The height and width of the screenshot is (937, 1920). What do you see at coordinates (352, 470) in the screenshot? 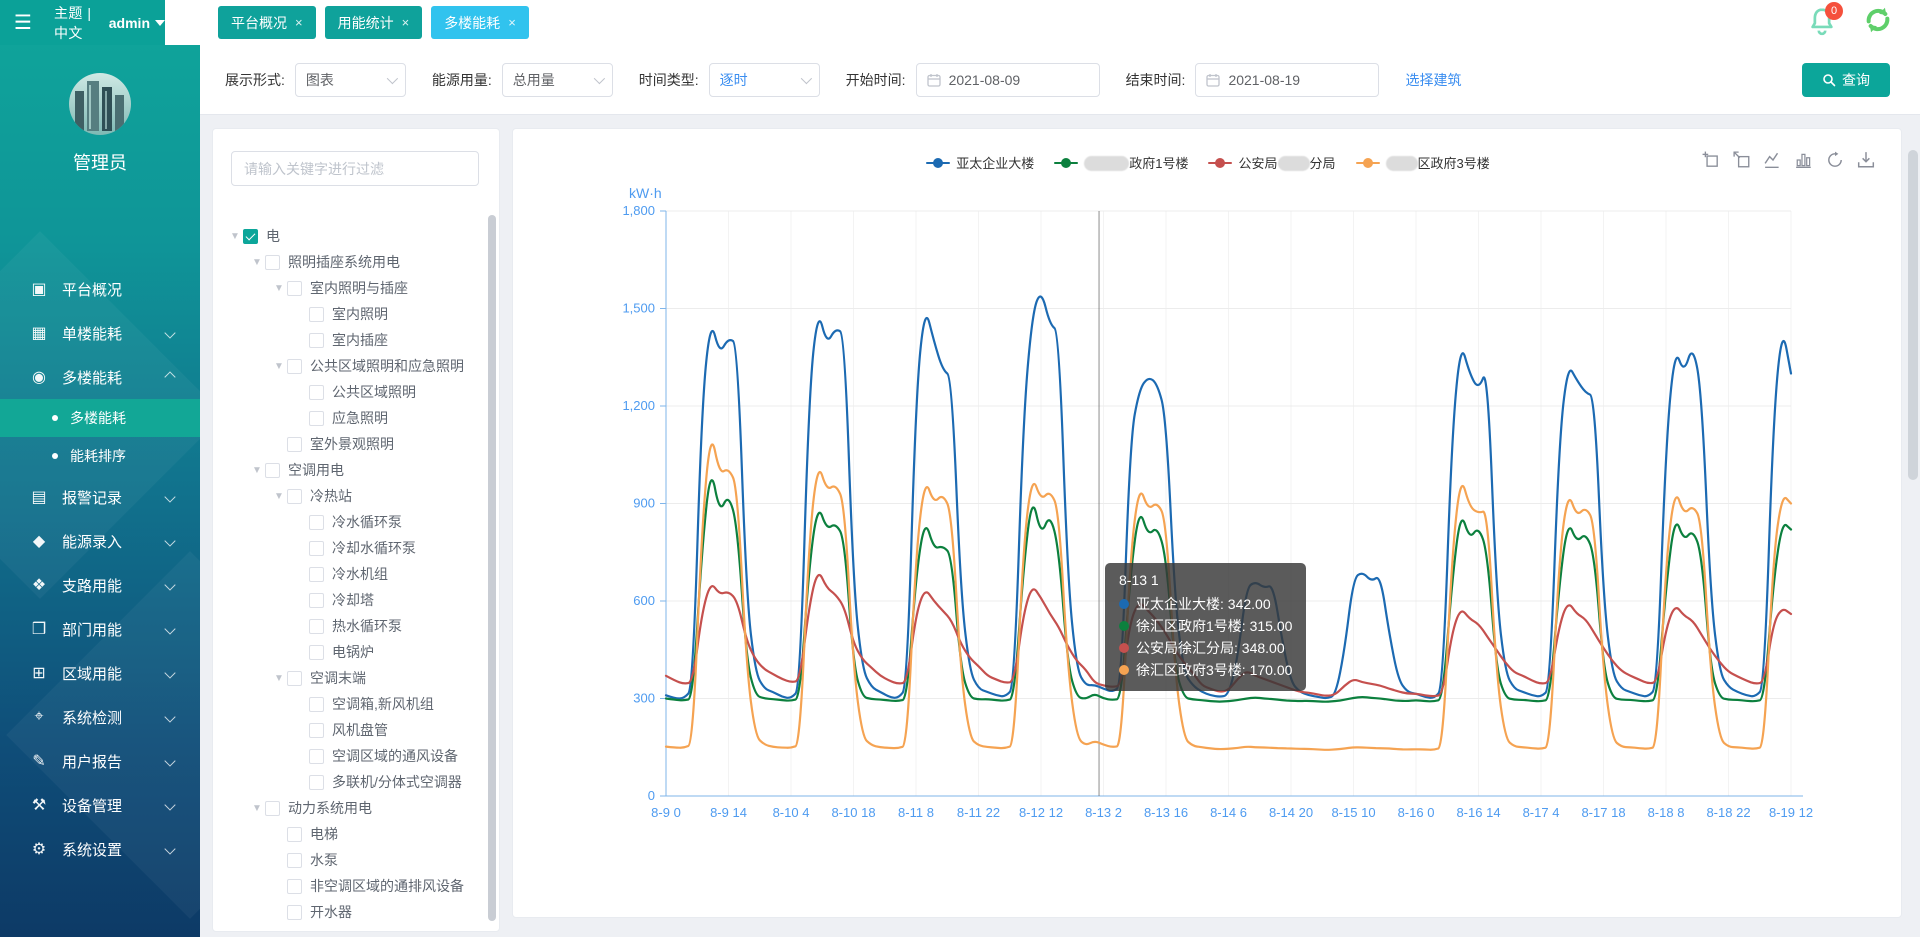
I see `tree-node-空调用电: ▼ 空调用电` at bounding box center [352, 470].